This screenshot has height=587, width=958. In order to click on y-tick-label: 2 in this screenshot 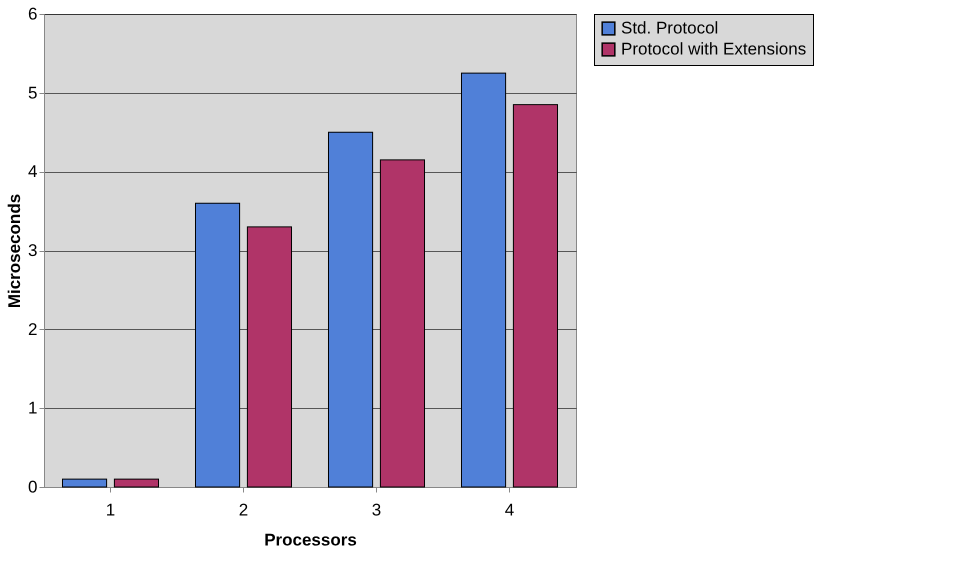, I will do `click(33, 329)`.